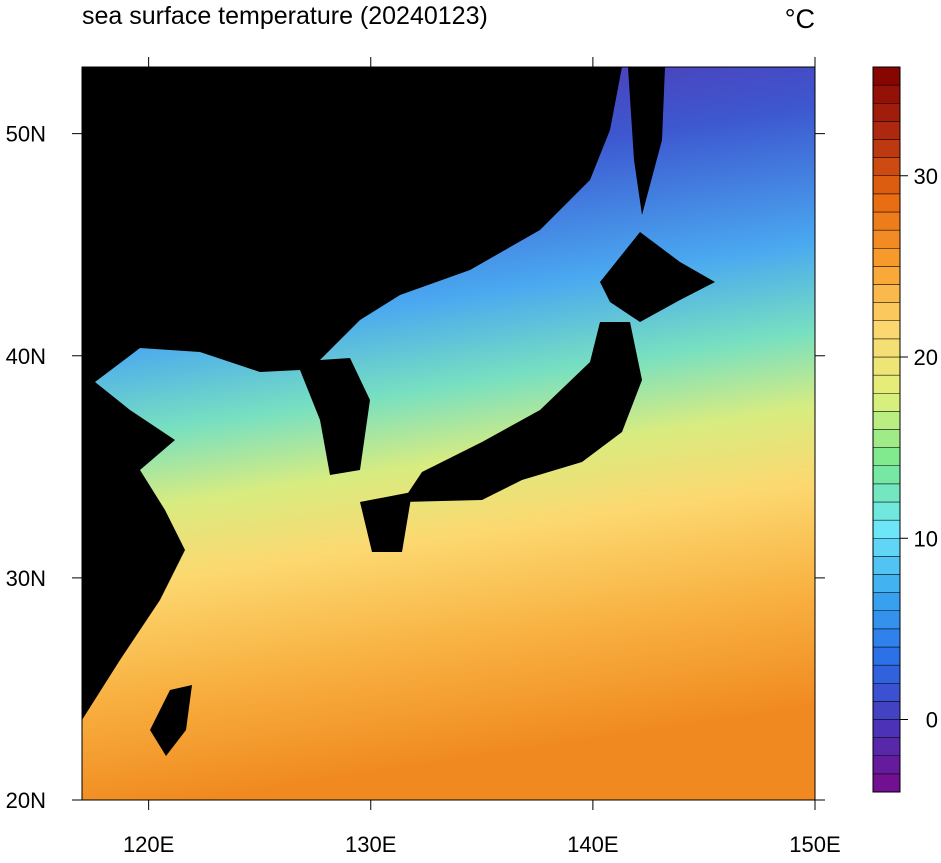 This screenshot has width=941, height=863. I want to click on unit: °C, so click(800, 19).